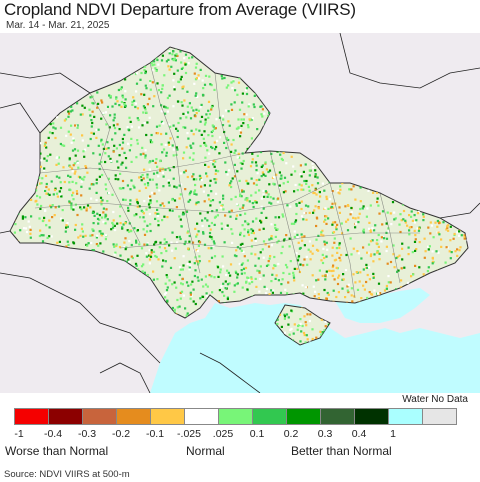 Image resolution: width=480 pixels, height=482 pixels. I want to click on source-note: Source: NDVI VIIRS at 500-m, so click(67, 474).